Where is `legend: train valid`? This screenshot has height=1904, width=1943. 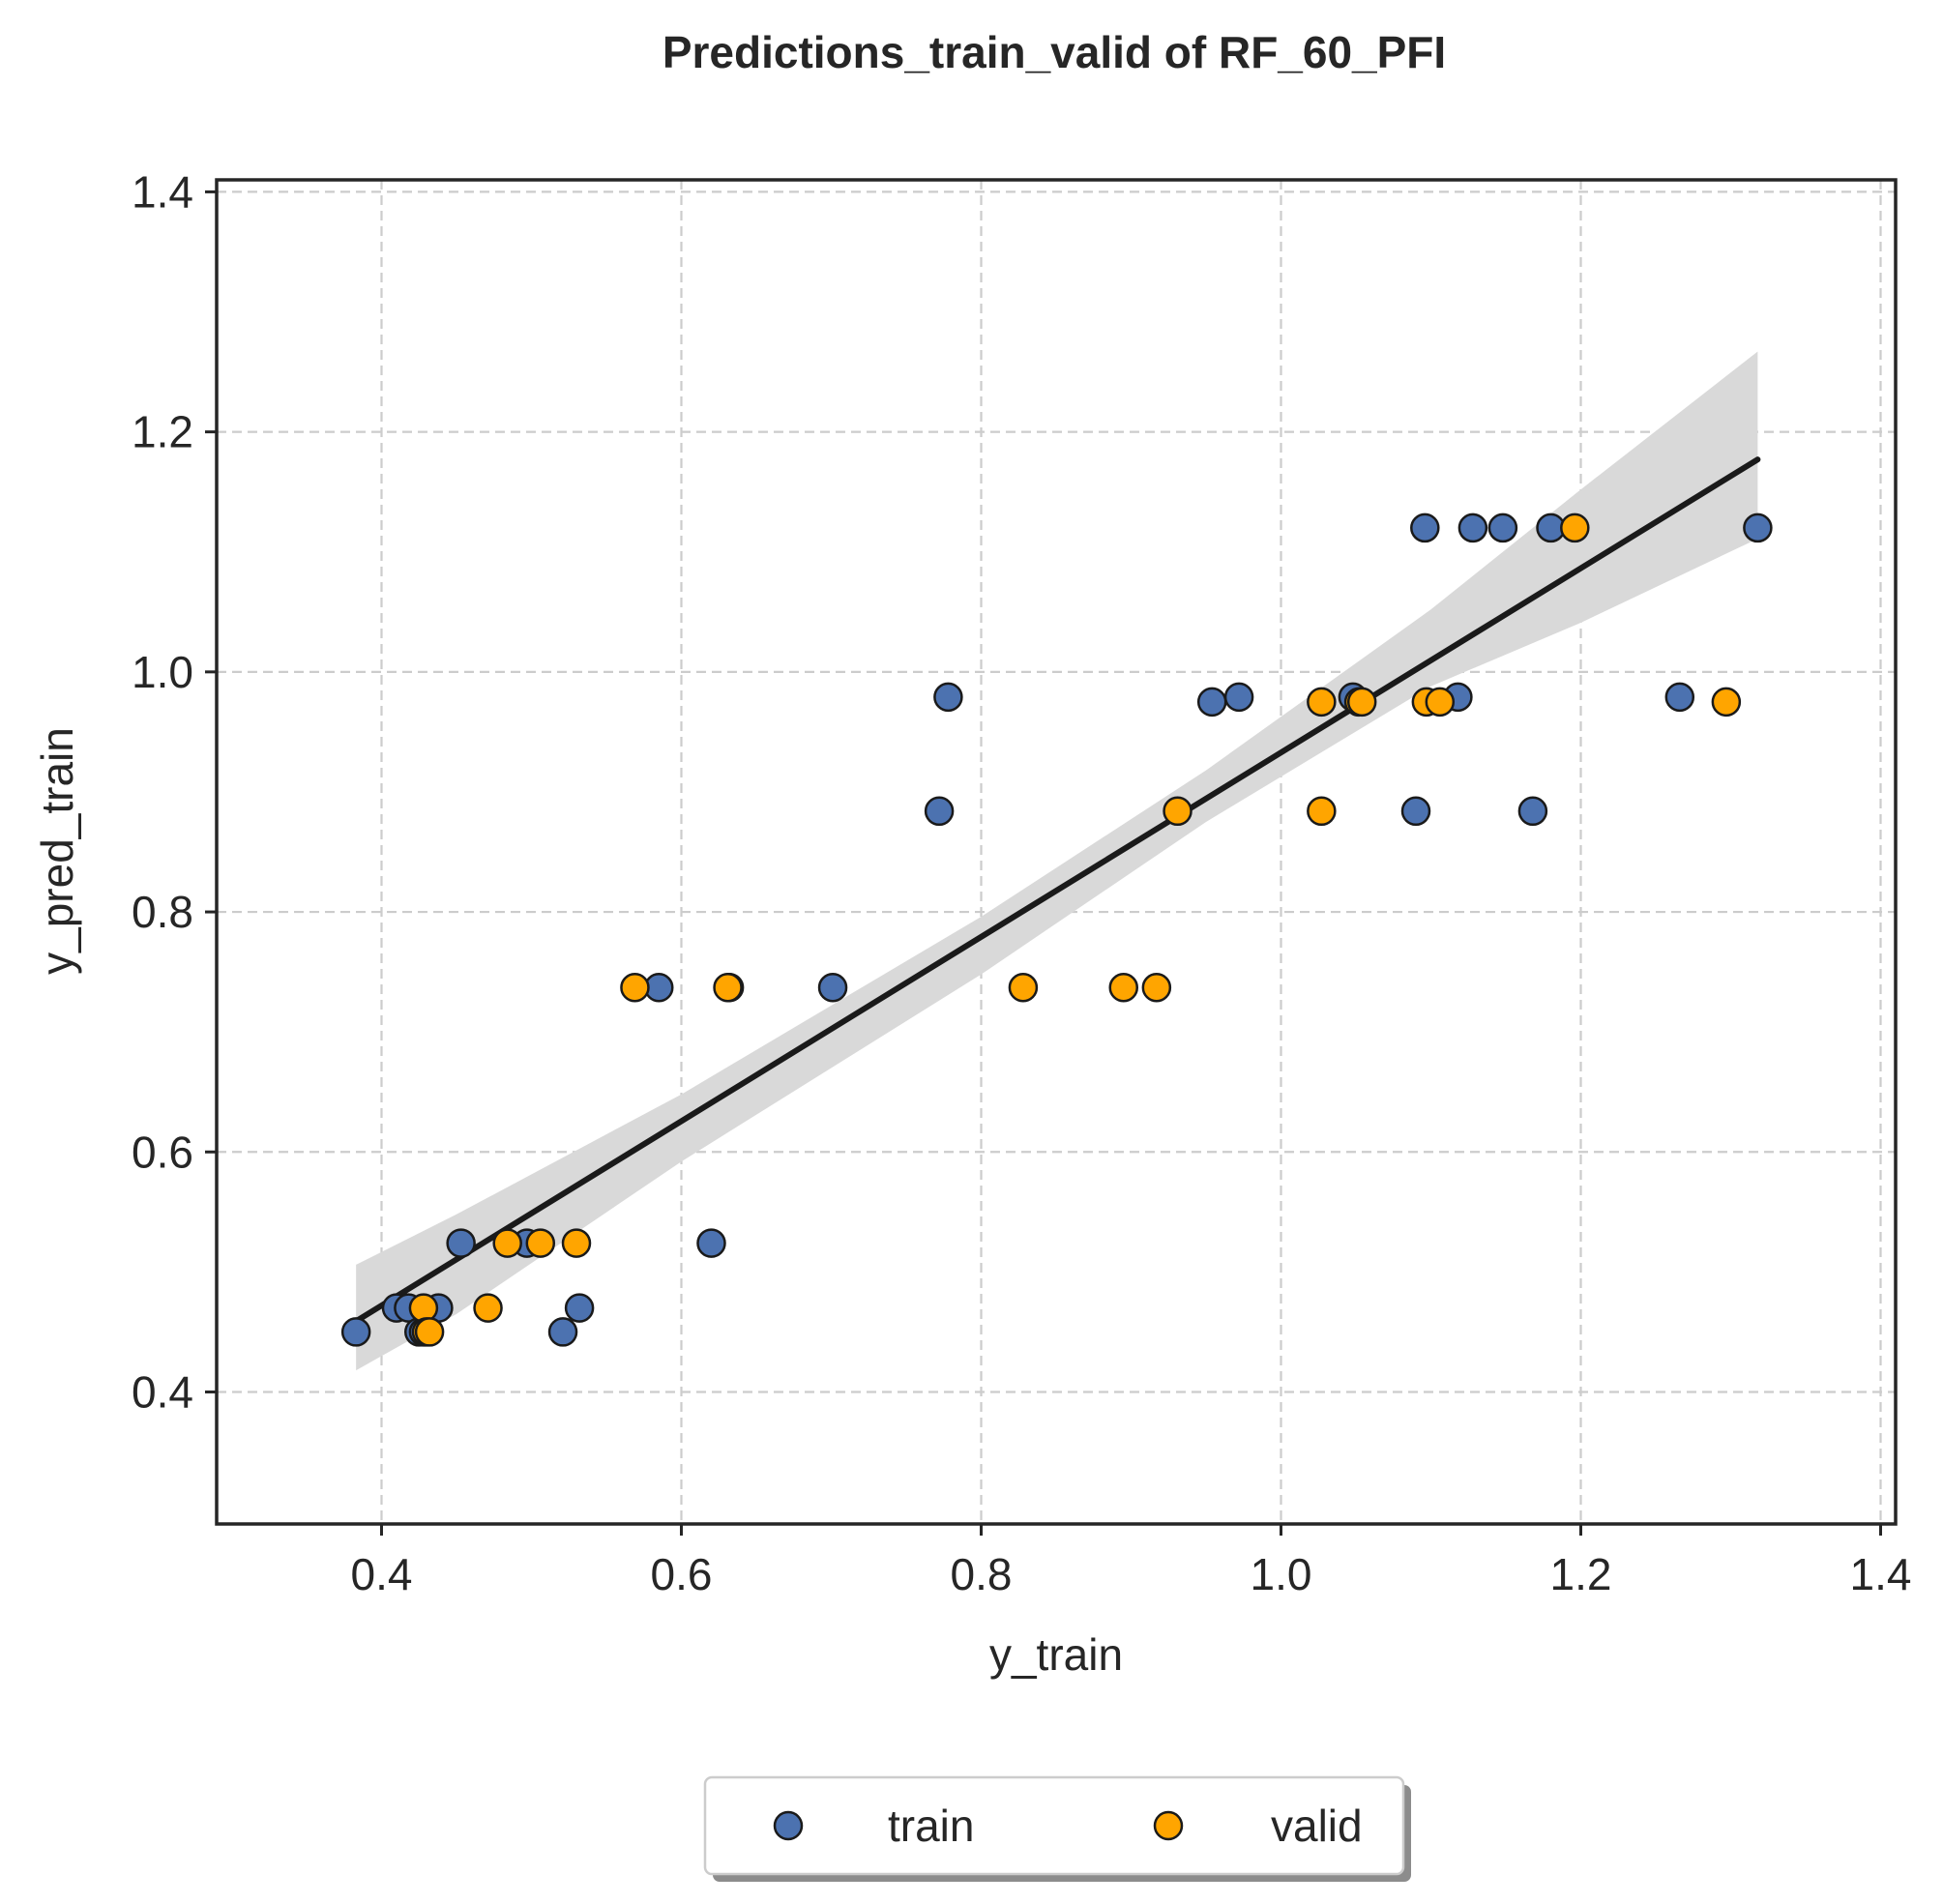
legend: train valid is located at coordinates (1057, 1829).